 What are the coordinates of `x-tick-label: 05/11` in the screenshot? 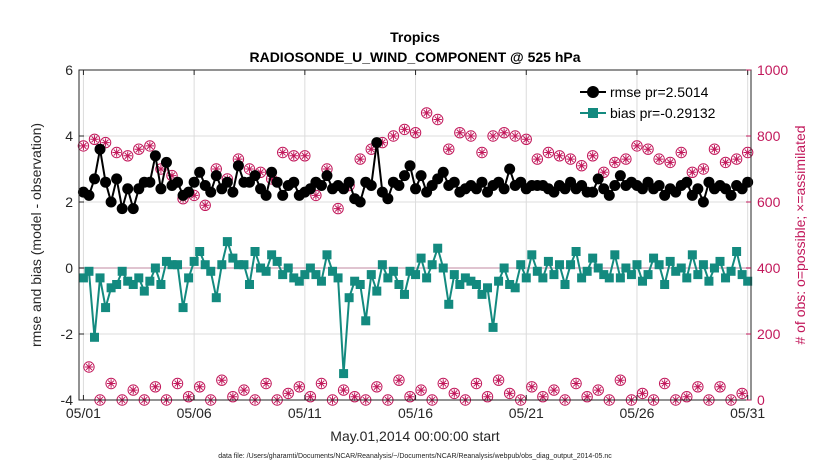 It's located at (305, 413).